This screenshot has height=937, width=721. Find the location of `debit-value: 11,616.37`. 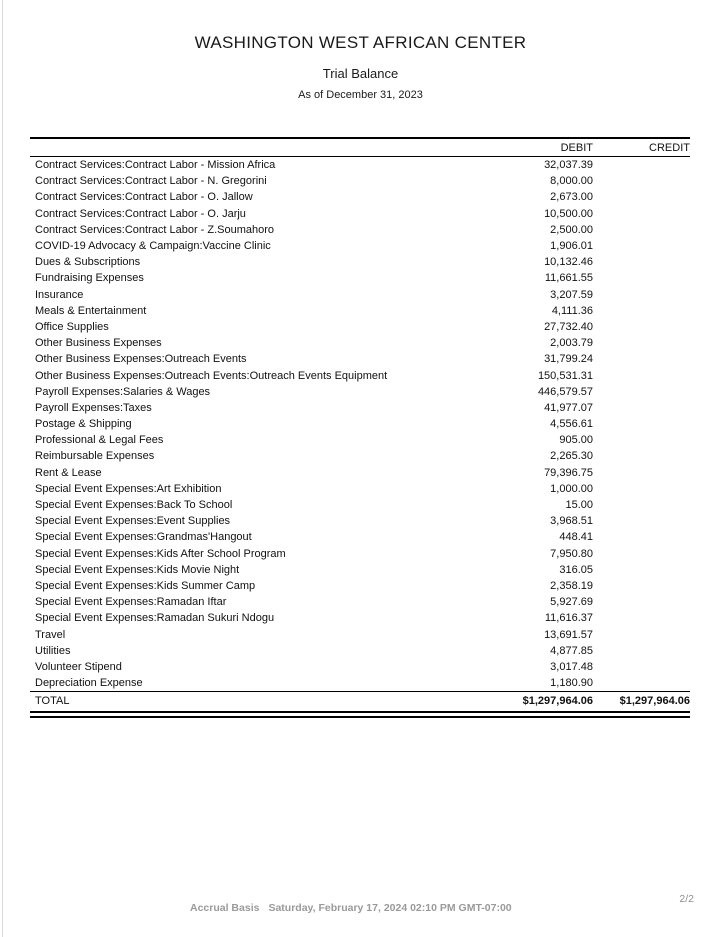

debit-value: 11,616.37 is located at coordinates (568, 618).